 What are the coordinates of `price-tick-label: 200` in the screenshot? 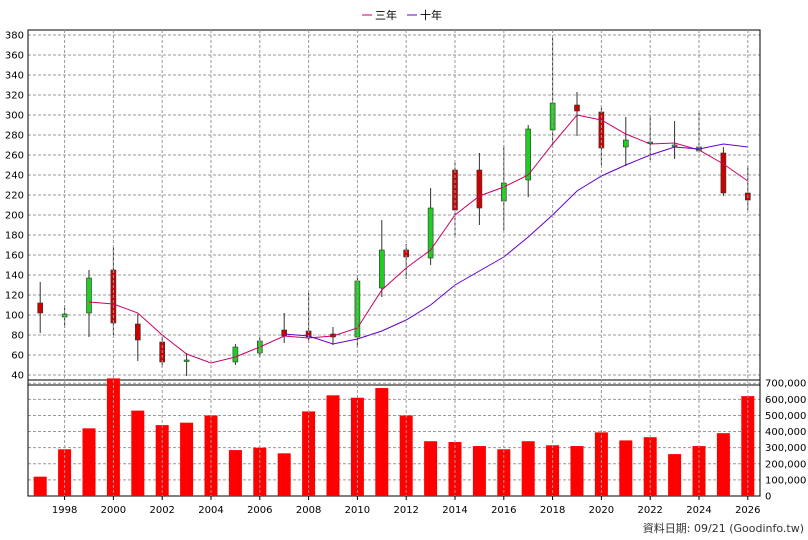 It's located at (14, 216).